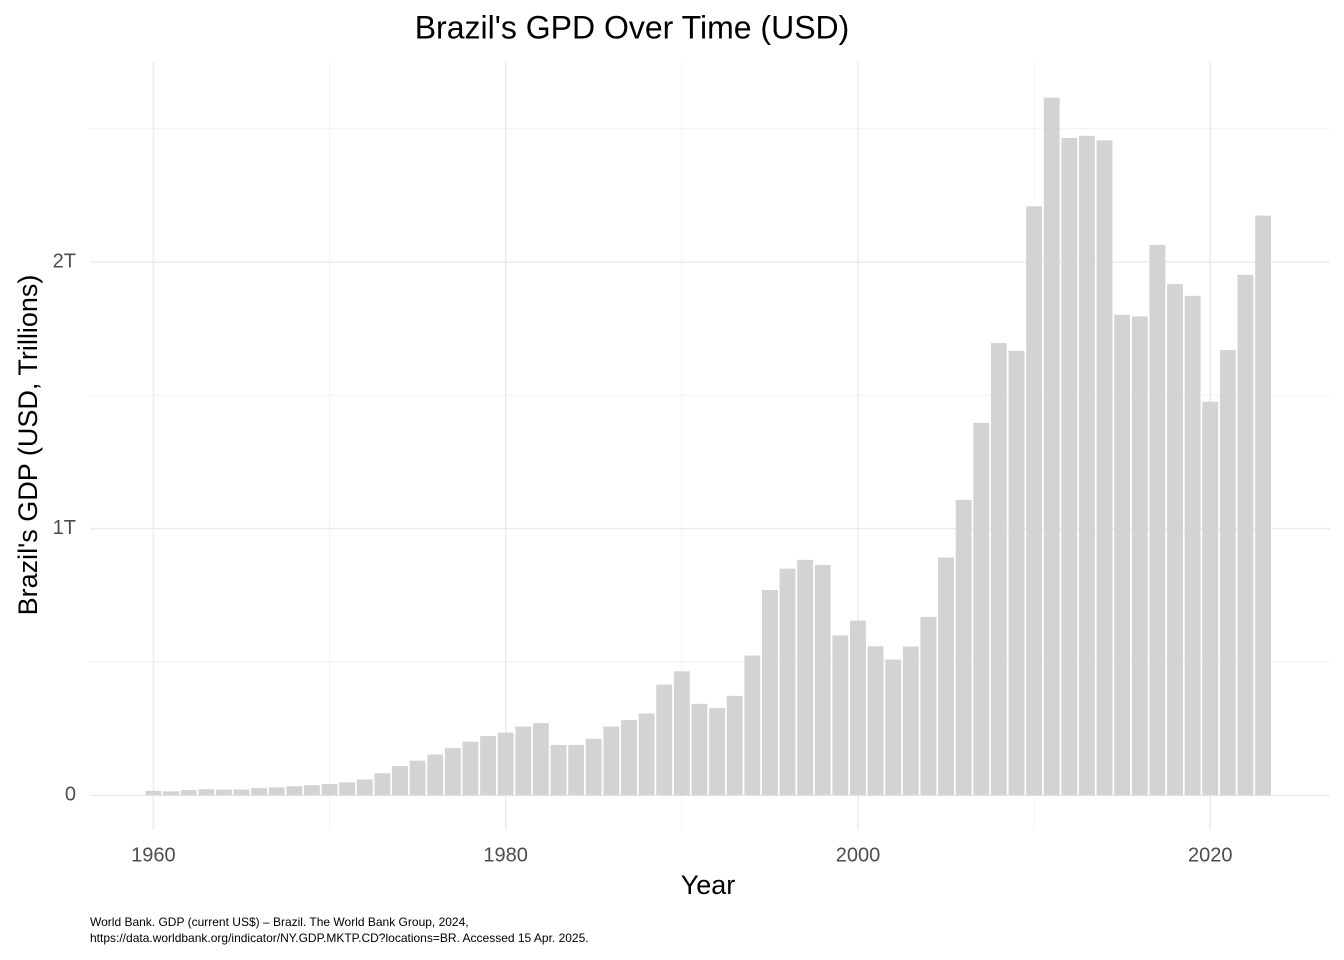  What do you see at coordinates (28, 445) in the screenshot?
I see `y-axis-title: Brazil's GDP (USD, Trillions)` at bounding box center [28, 445].